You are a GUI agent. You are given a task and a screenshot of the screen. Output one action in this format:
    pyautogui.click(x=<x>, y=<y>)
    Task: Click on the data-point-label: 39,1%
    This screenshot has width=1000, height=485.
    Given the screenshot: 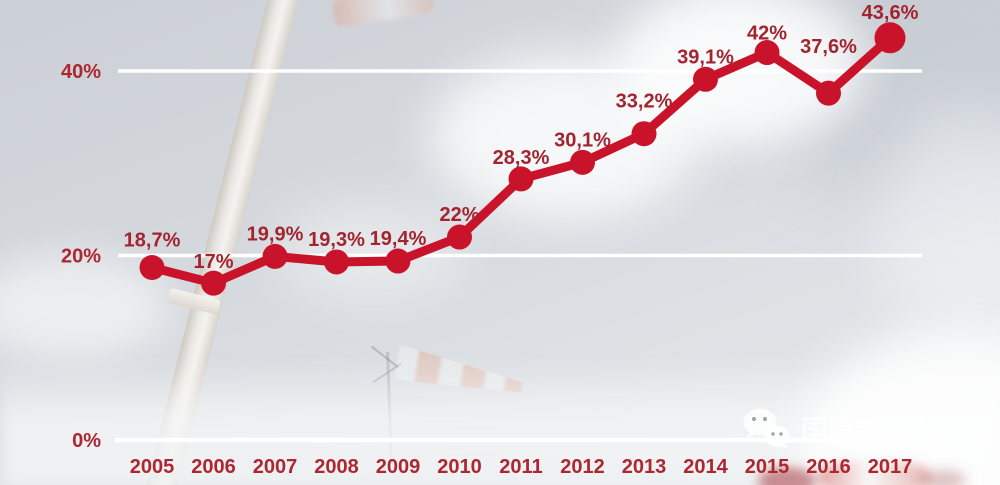 What is the action you would take?
    pyautogui.click(x=705, y=57)
    